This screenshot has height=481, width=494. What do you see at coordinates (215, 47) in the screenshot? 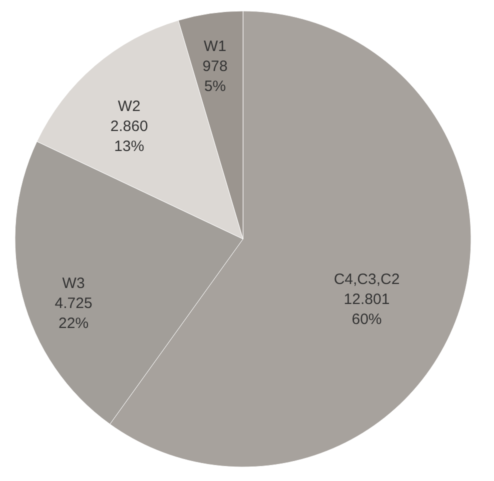
I see `slice-label: W1` at bounding box center [215, 47].